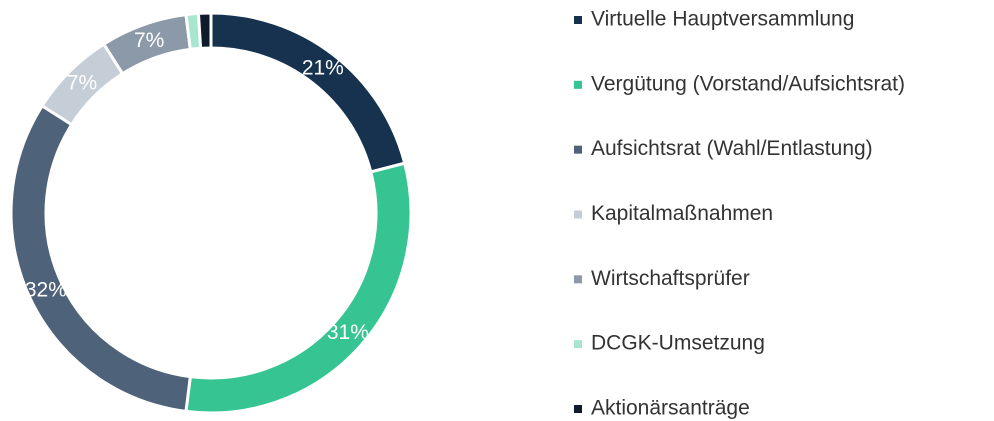 The height and width of the screenshot is (421, 994). What do you see at coordinates (670, 408) in the screenshot?
I see `legend-label: Aktionärsanträge` at bounding box center [670, 408].